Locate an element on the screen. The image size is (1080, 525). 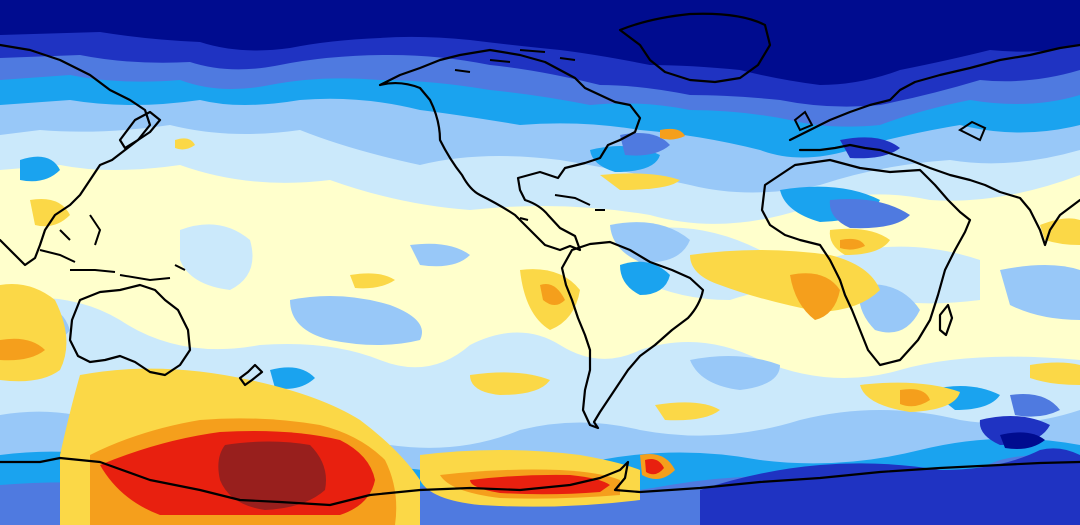
coastline-greenland is located at coordinates (695, 48).